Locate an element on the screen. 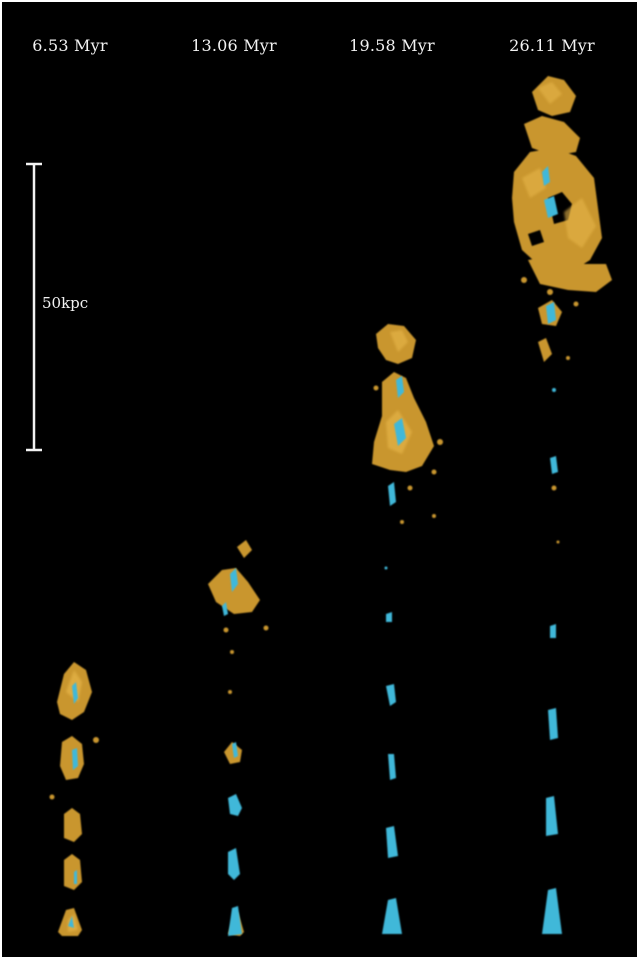  time-label-2: 13.06 Myr is located at coordinates (234, 45).